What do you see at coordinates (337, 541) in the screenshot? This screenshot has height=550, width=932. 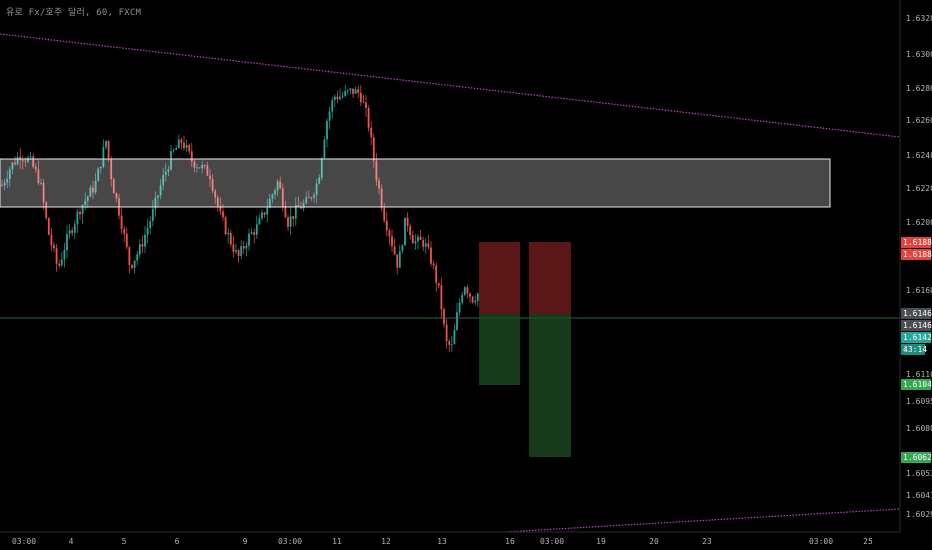 I see `x-tick-label: 11` at bounding box center [337, 541].